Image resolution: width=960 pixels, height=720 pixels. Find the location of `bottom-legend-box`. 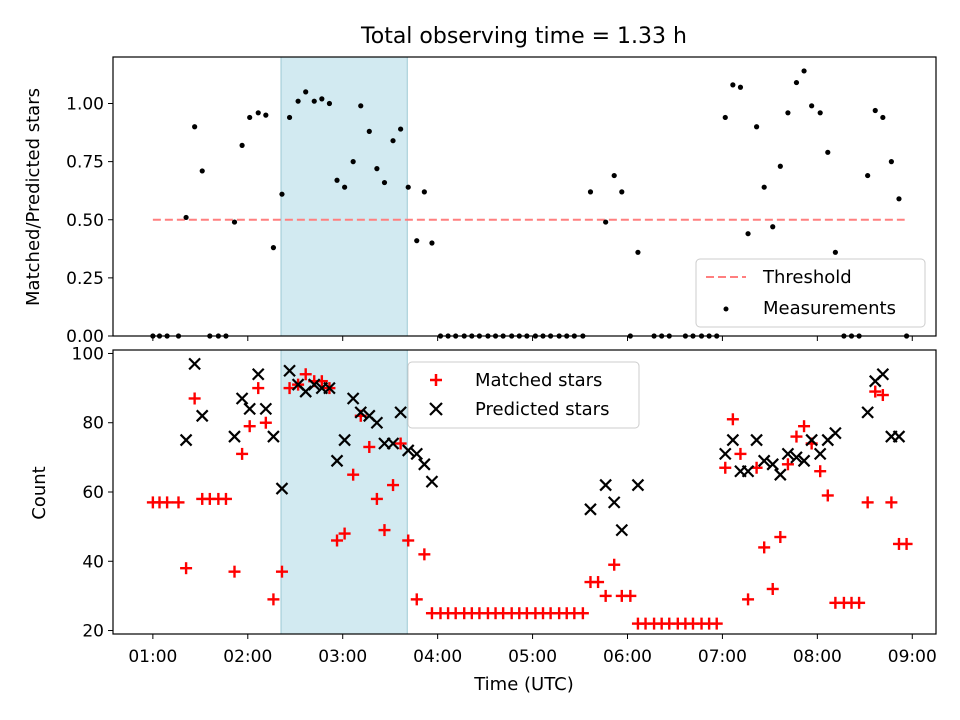

bottom-legend-box is located at coordinates (523, 395).